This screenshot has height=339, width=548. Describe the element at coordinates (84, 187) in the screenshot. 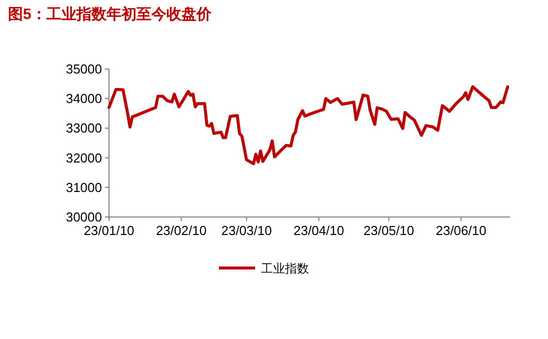

I see `y-tick-label: 31000` at that location.